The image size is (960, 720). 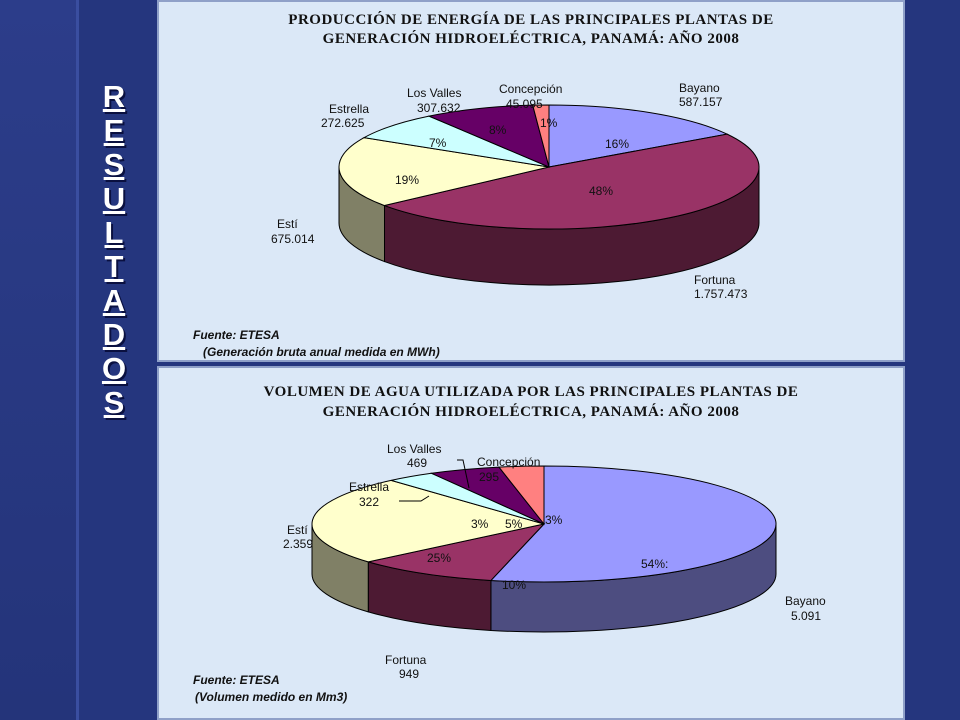 I want to click on slice-percent-label: 7%, so click(x=438, y=143).